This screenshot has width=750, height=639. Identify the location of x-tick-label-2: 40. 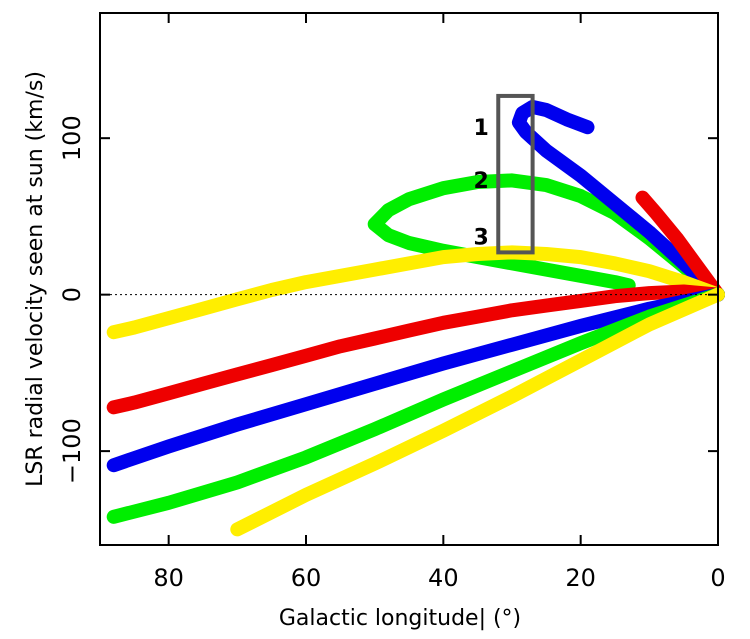
(443, 578).